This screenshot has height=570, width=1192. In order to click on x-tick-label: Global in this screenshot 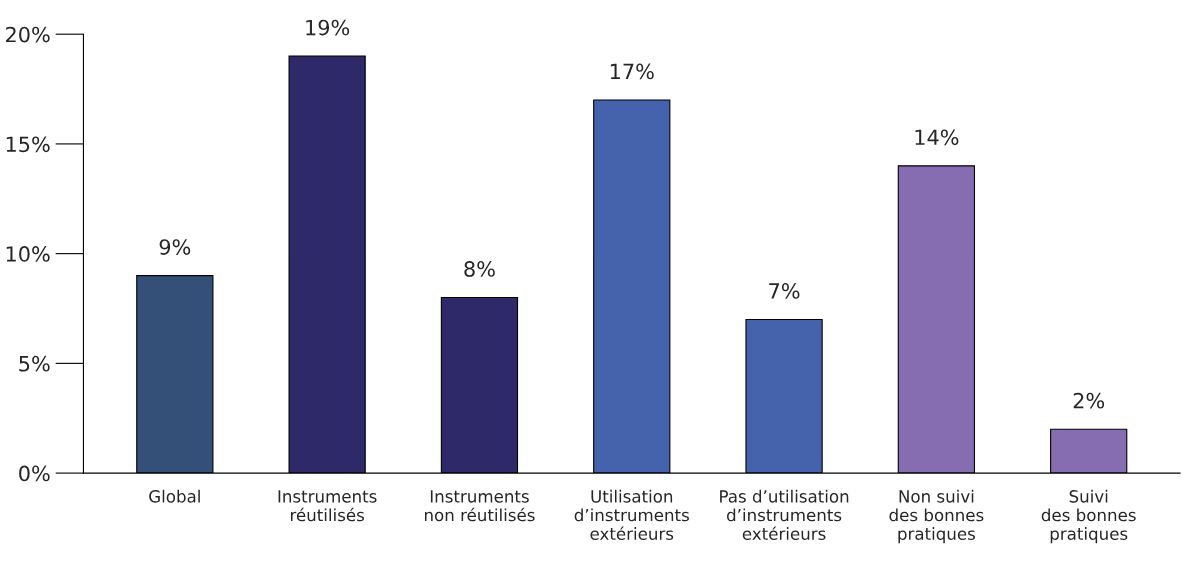, I will do `click(174, 496)`.